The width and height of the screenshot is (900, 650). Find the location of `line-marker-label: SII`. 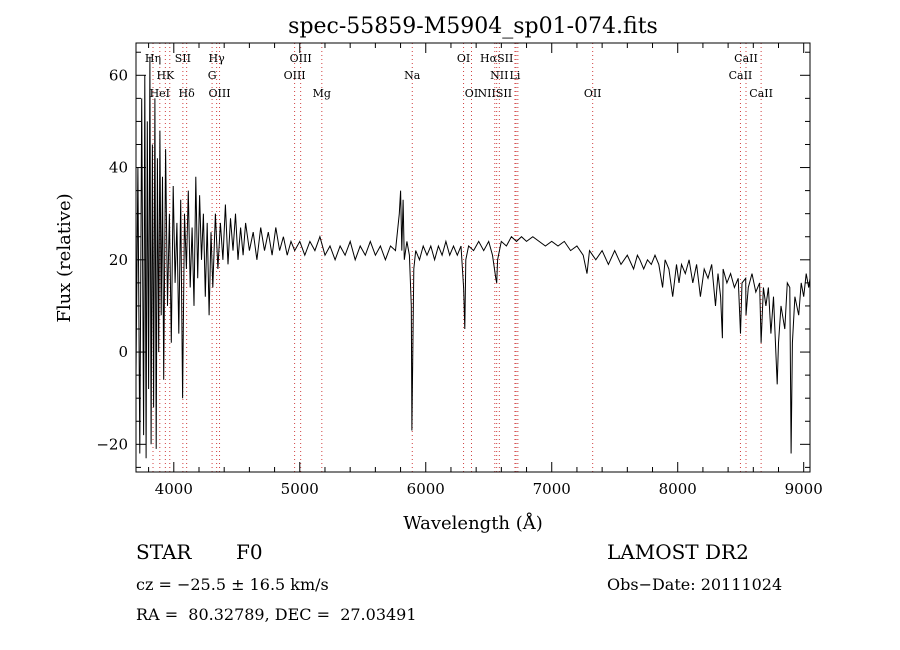

line-marker-label: SII is located at coordinates (183, 58).